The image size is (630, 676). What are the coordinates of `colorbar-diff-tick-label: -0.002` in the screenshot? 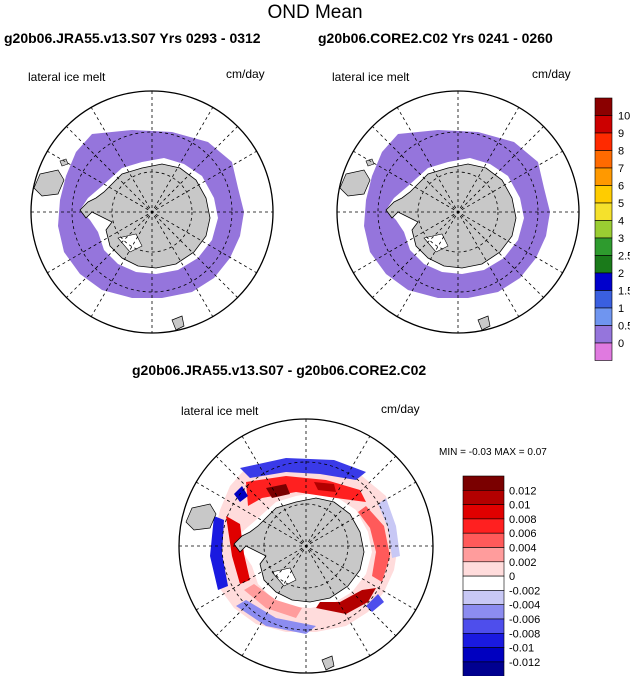 It's located at (524, 591).